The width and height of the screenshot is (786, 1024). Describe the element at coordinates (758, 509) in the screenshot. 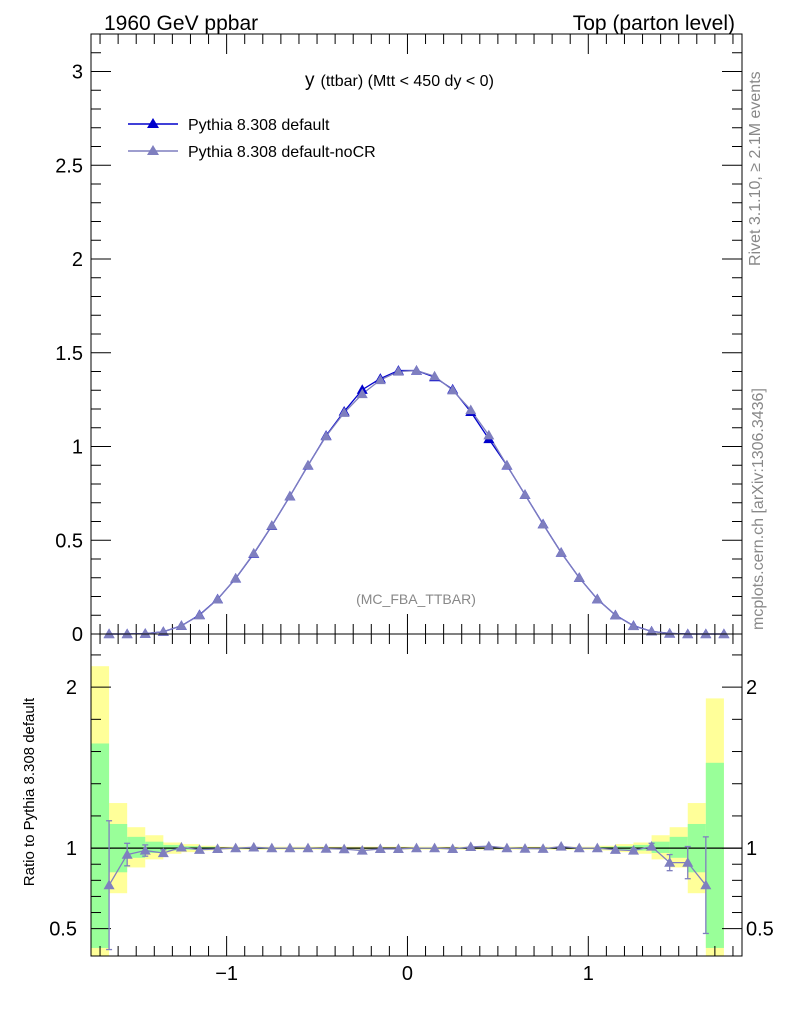

I see `mcplots-label: mcplots.cern.ch [arXiv:1306.3436]` at that location.